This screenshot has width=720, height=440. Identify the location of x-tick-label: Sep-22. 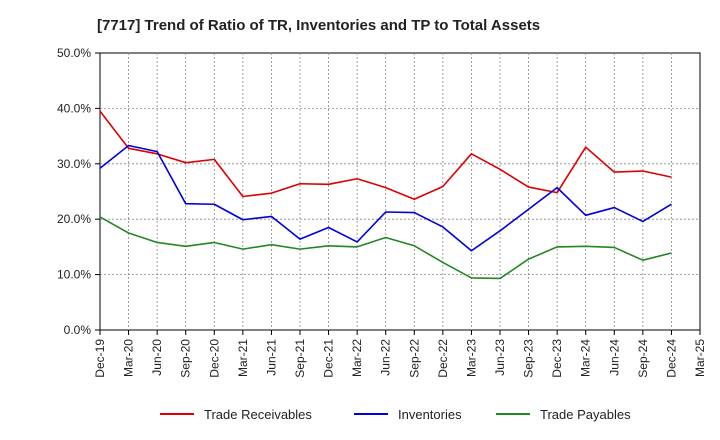
(414, 358).